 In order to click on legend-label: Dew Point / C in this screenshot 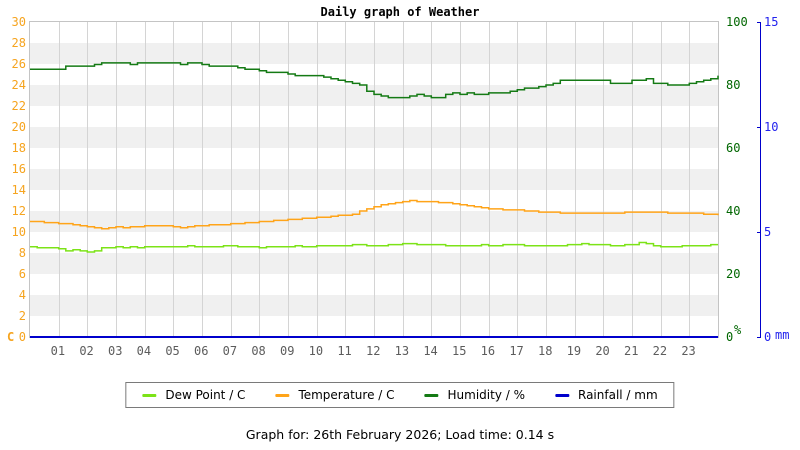, I will do `click(205, 395)`.